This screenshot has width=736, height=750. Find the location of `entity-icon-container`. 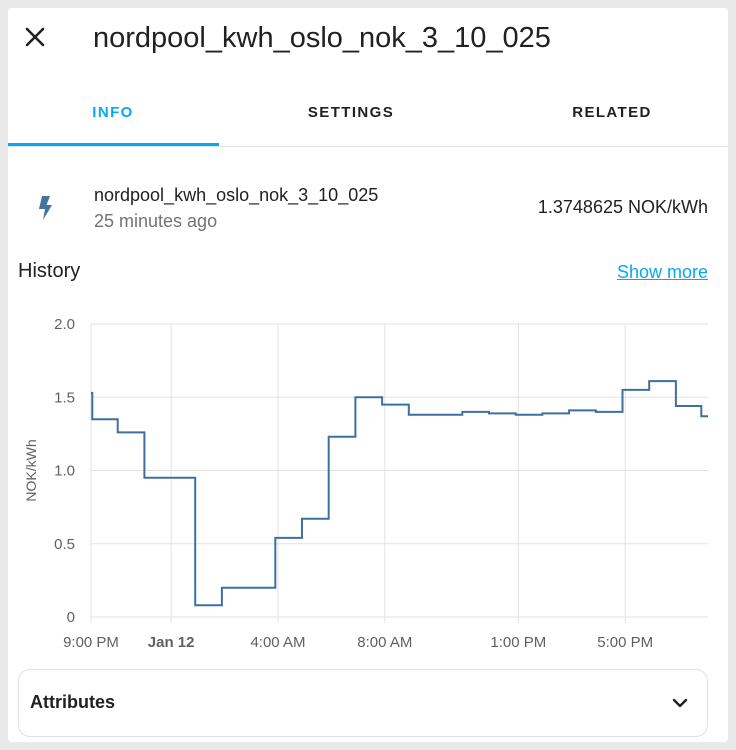

entity-icon-container is located at coordinates (45, 208).